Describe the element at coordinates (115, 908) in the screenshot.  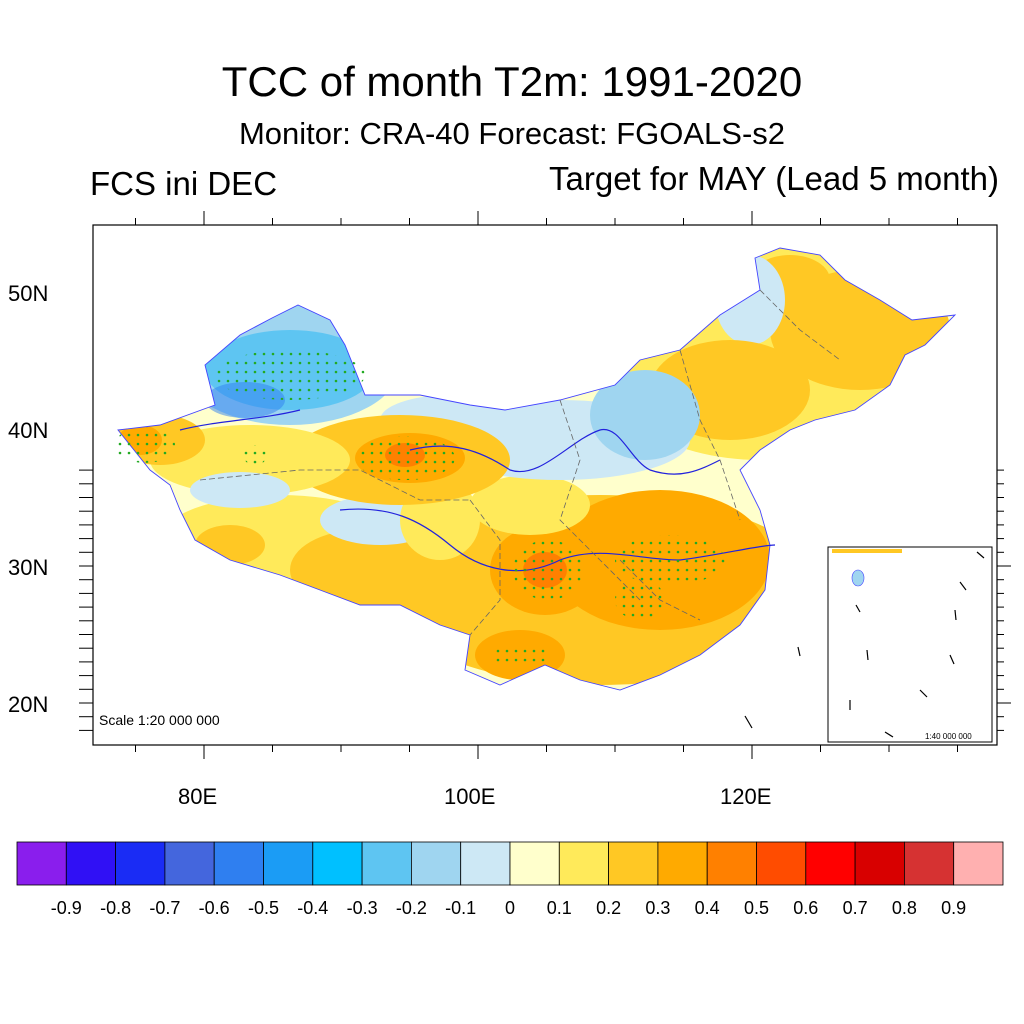
I see `colorbar-label: -0.8` at that location.